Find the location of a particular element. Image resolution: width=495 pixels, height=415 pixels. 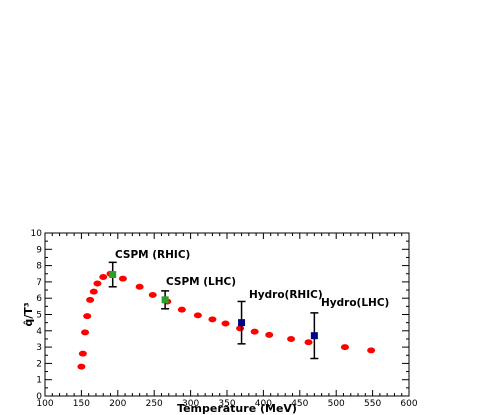

x-axis-title: Temperature (MeV) is located at coordinates (237, 408).